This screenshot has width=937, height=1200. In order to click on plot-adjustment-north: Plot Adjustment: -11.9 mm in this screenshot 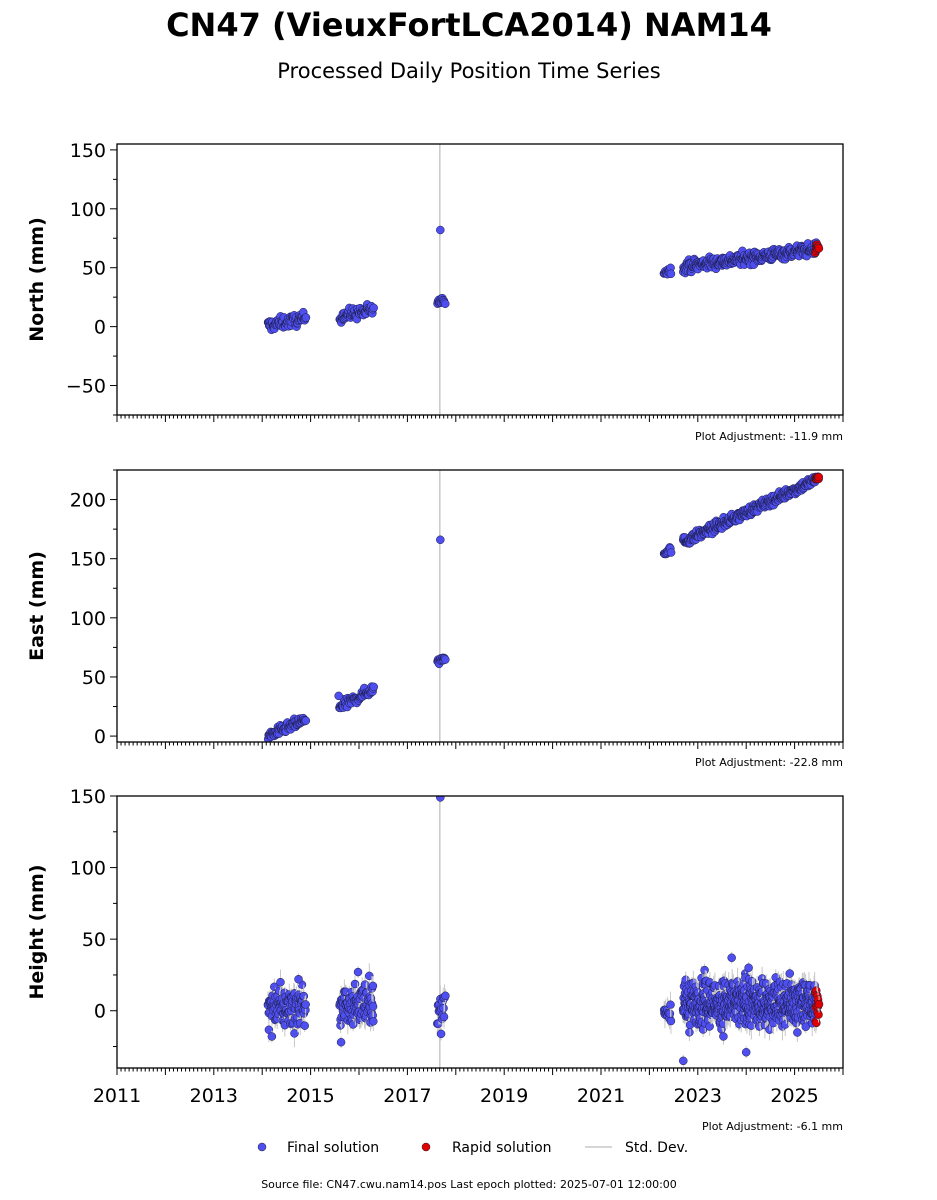, I will do `click(769, 436)`.